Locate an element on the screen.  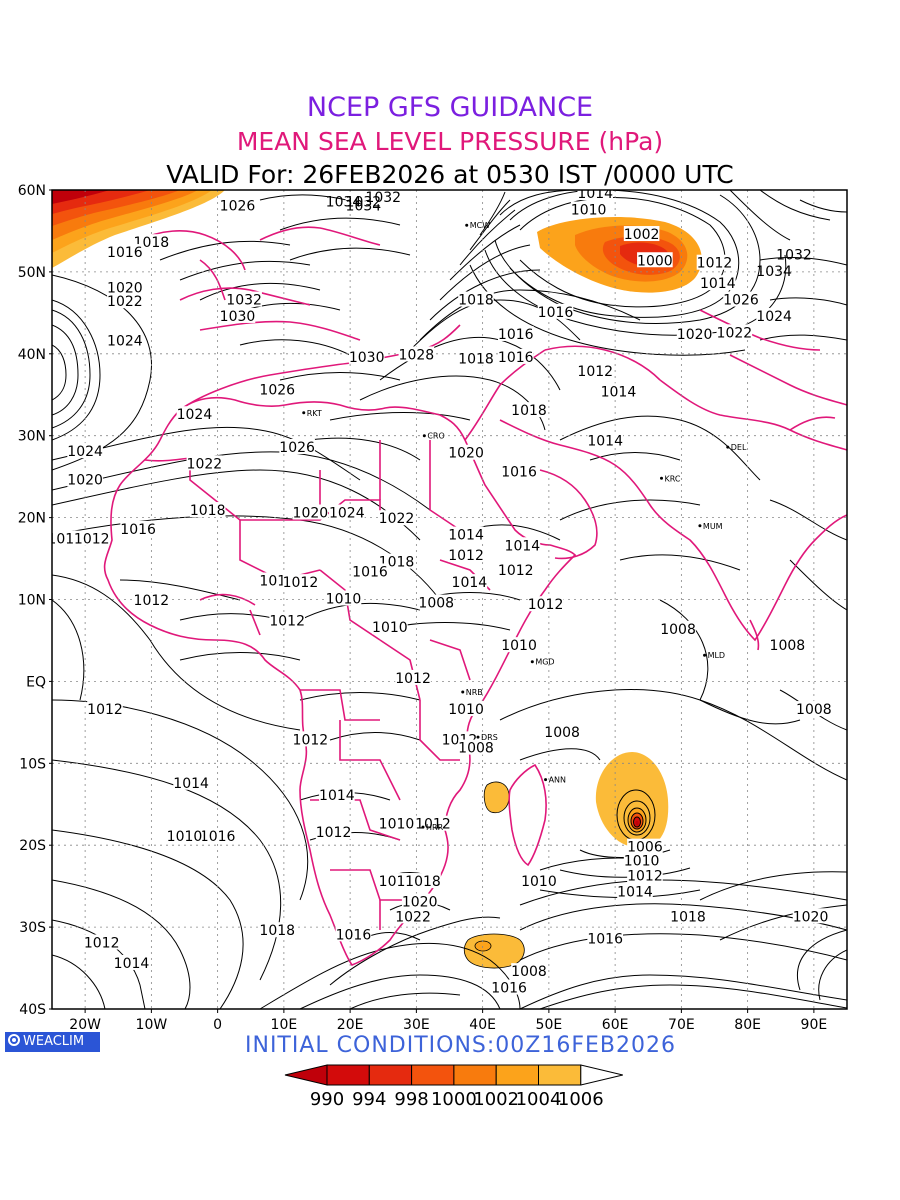
brand-name: WEACLIM is located at coordinates (54, 1041).